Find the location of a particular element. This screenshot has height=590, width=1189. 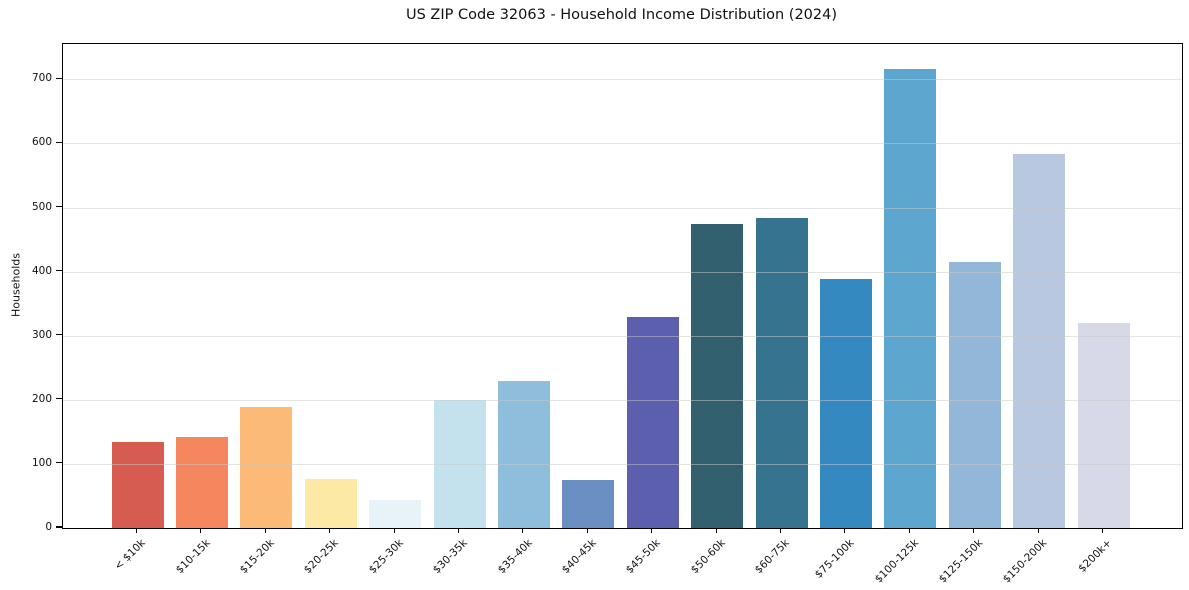

x-tick-label: $25-30k is located at coordinates (386, 557).